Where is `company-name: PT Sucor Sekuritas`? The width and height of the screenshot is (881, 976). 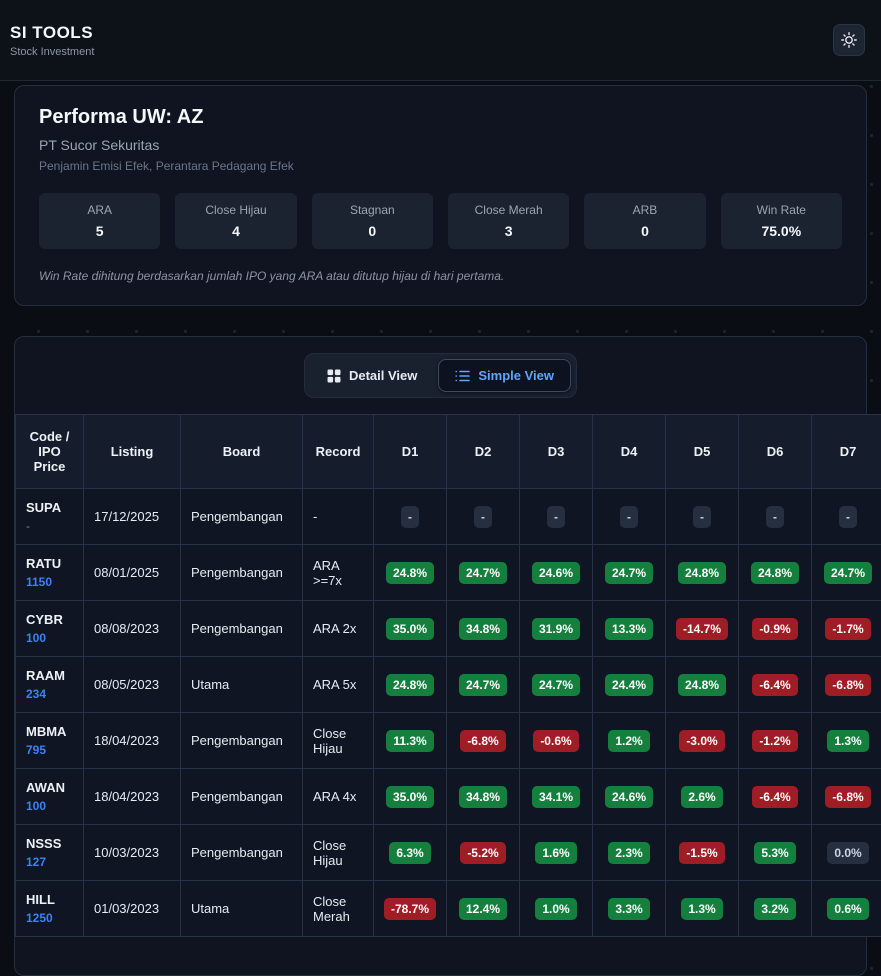
company-name: PT Sucor Sekuritas is located at coordinates (440, 145).